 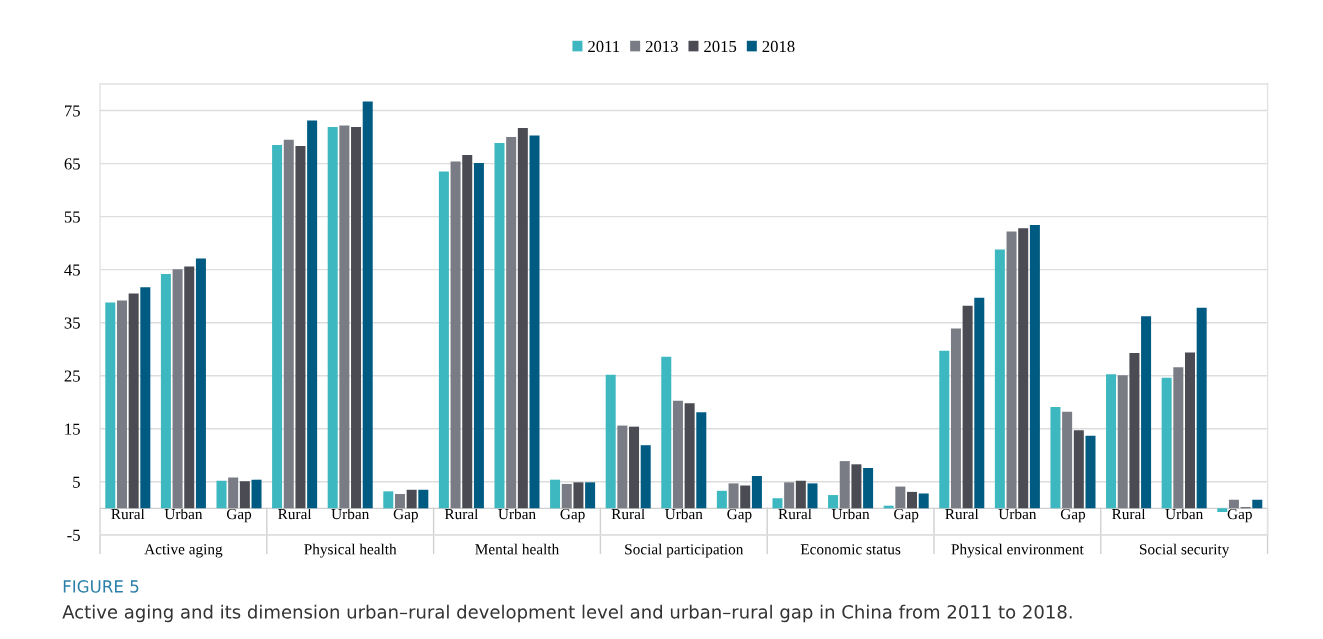 What do you see at coordinates (567, 613) in the screenshot?
I see `text: Active aging and its dimension urban–rural development level and urban–rural gap in China from 2011 to 2018.` at bounding box center [567, 613].